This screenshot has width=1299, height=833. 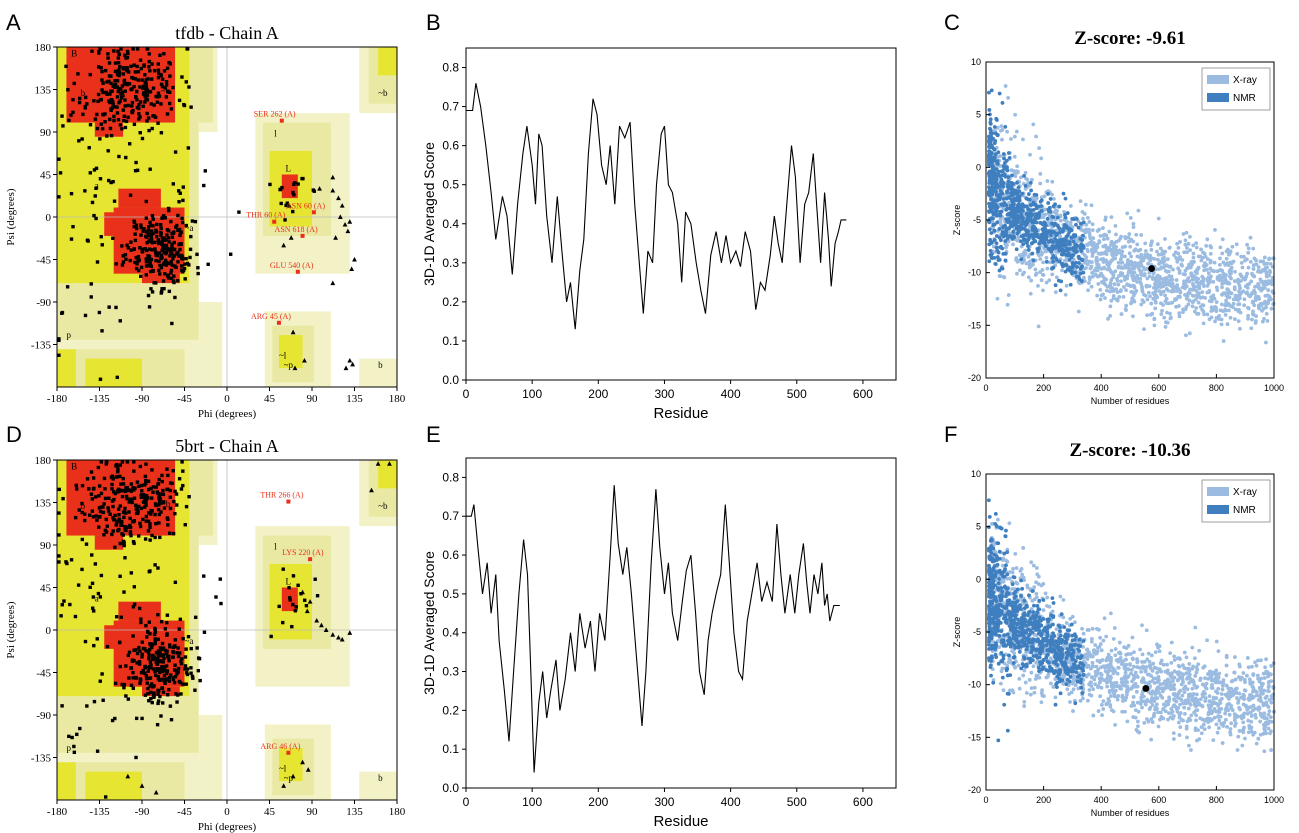 What do you see at coordinates (450, 749) in the screenshot?
I see `y-tick-label: 0.1` at bounding box center [450, 749].